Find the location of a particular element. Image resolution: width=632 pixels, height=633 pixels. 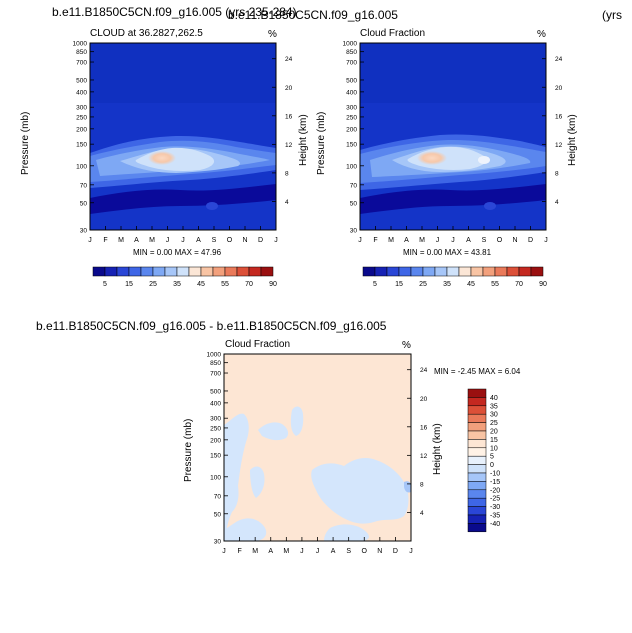

case-title-right: b.e11.B1850C5CN.f09_g16.005 is located at coordinates (313, 15).